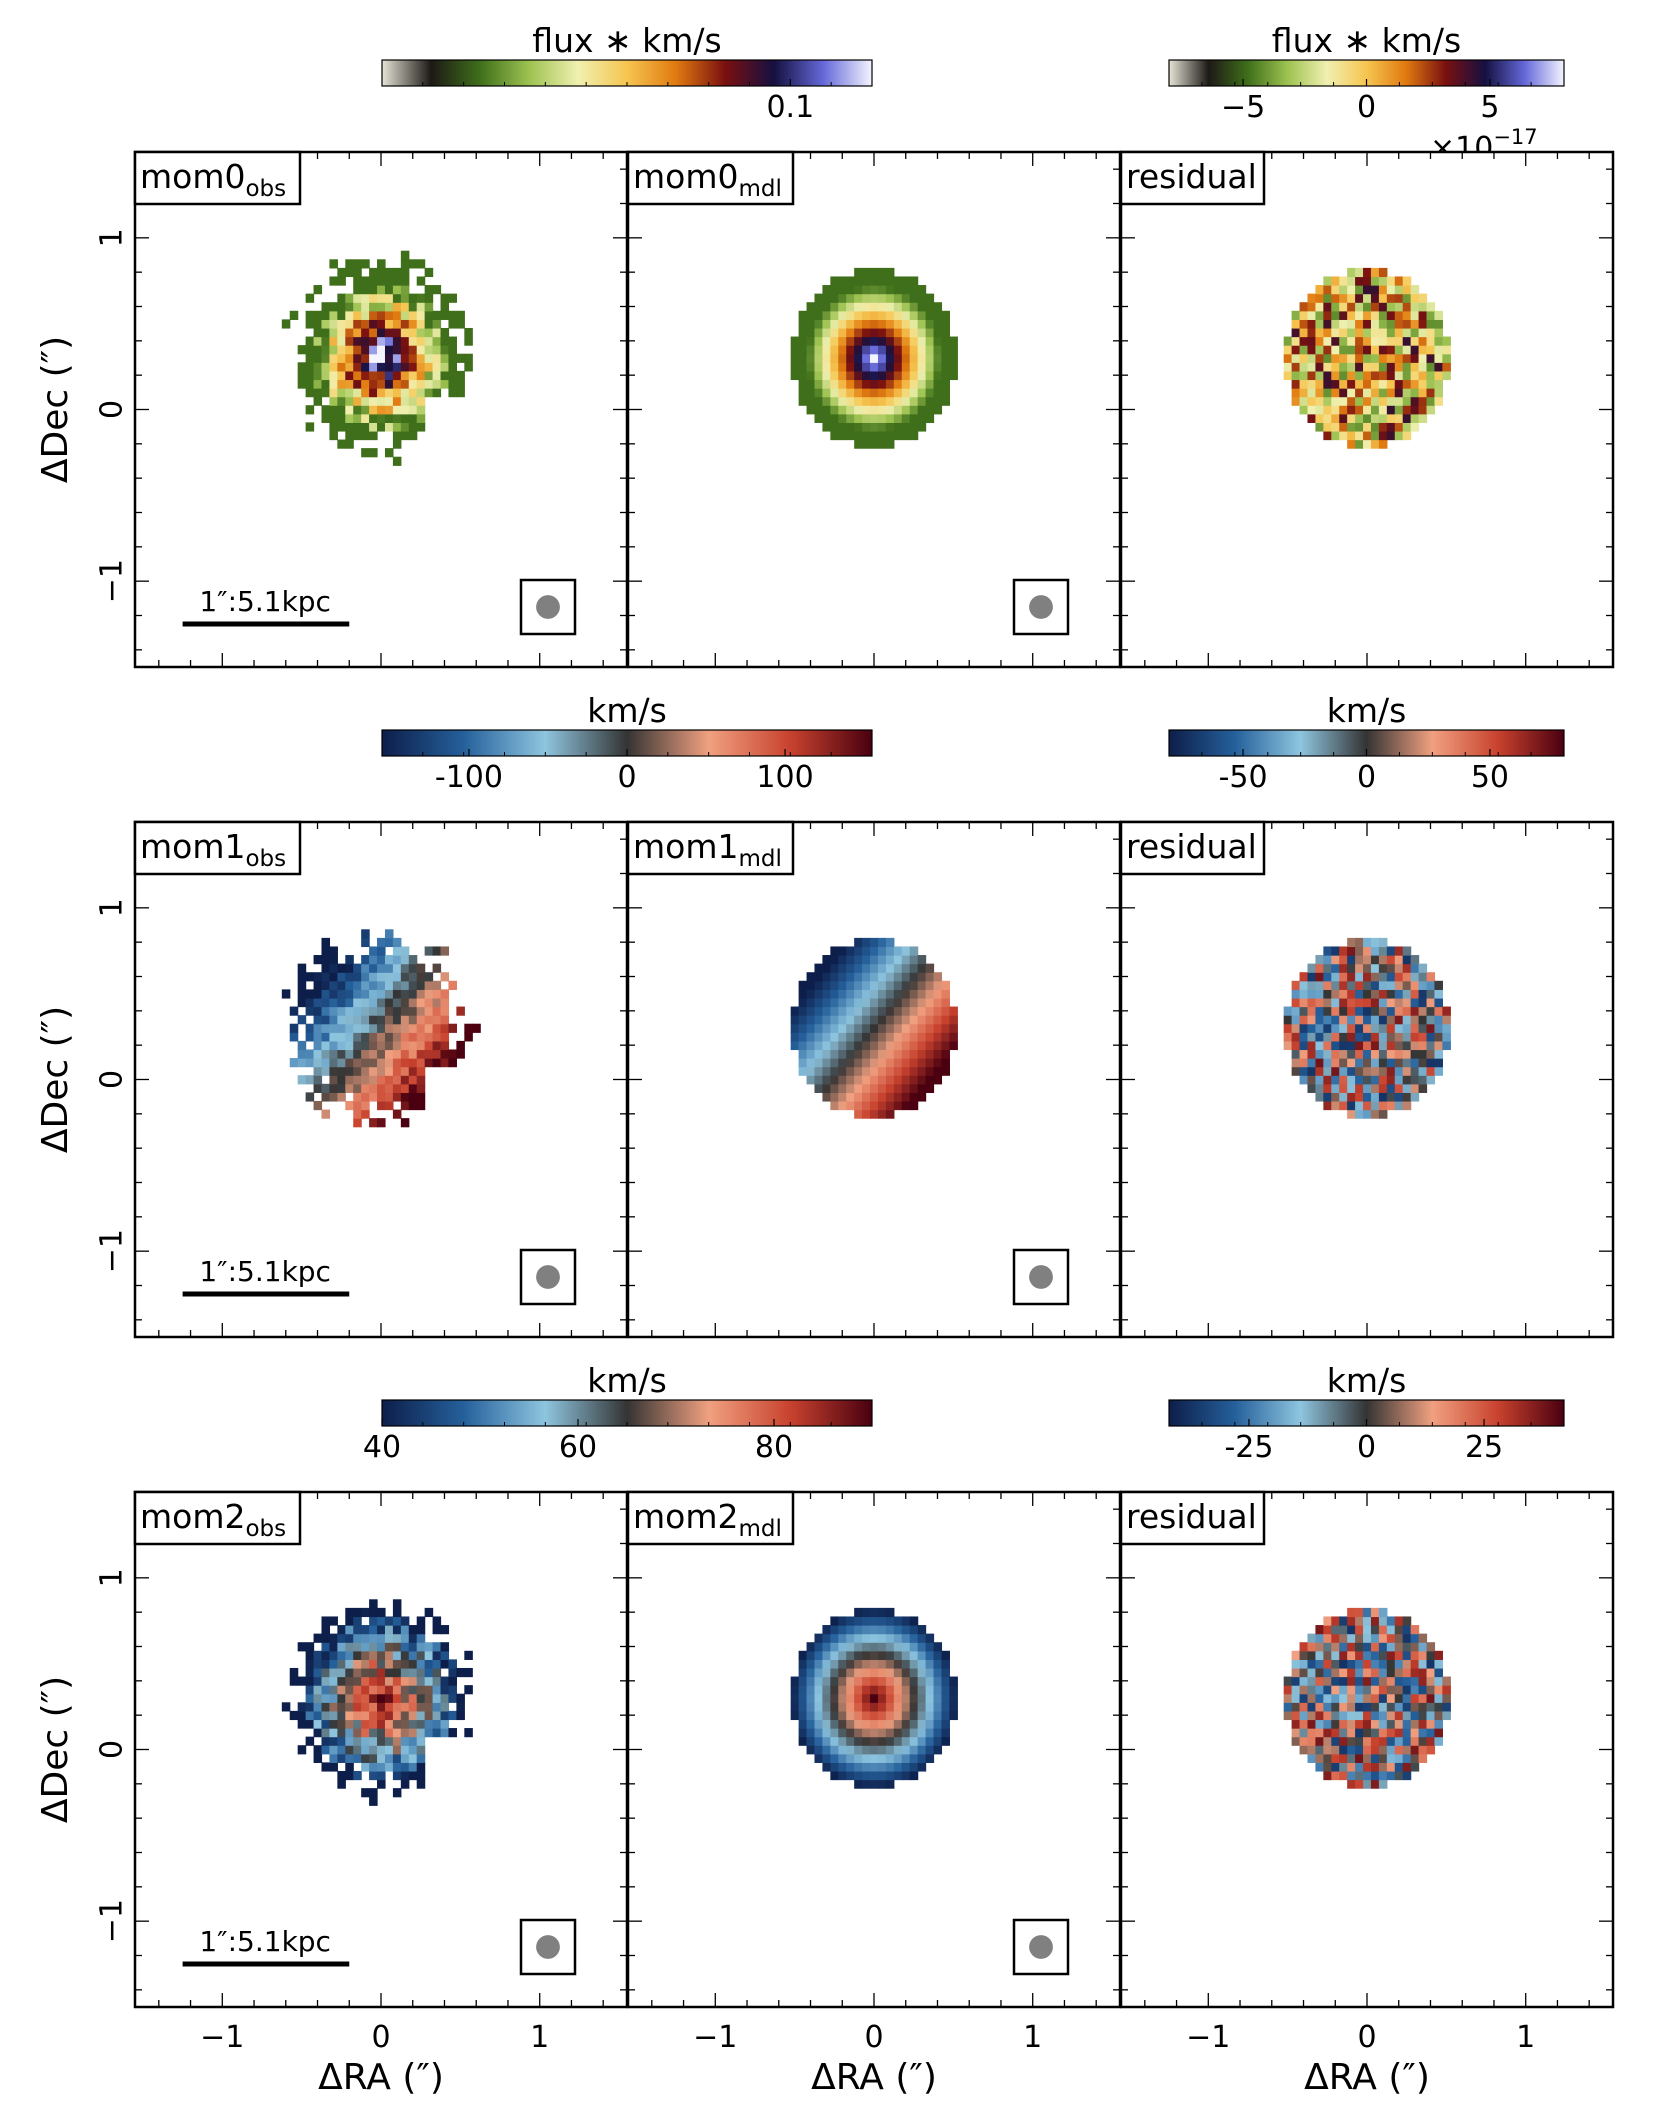 The image size is (1653, 2125). What do you see at coordinates (192, 846) in the screenshot?
I see `panel-label-main: mom1` at bounding box center [192, 846].